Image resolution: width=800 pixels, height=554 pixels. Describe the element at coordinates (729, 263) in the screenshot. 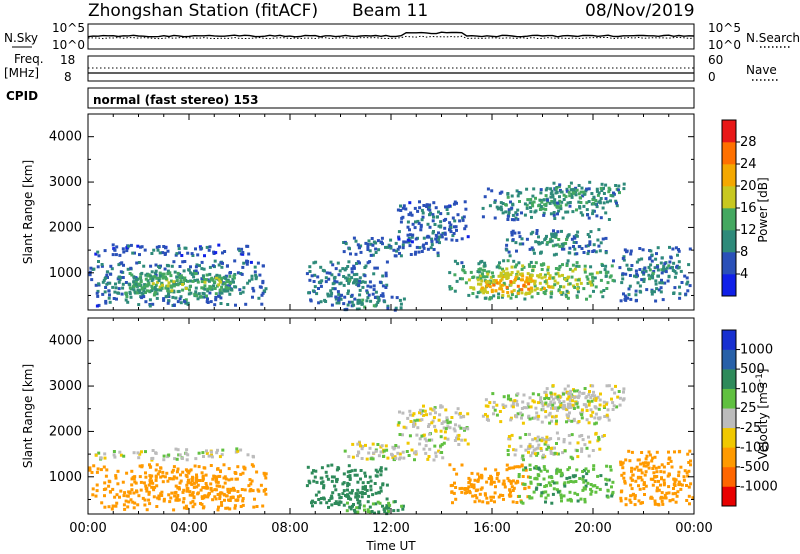

I see `colorbar-segment` at that location.